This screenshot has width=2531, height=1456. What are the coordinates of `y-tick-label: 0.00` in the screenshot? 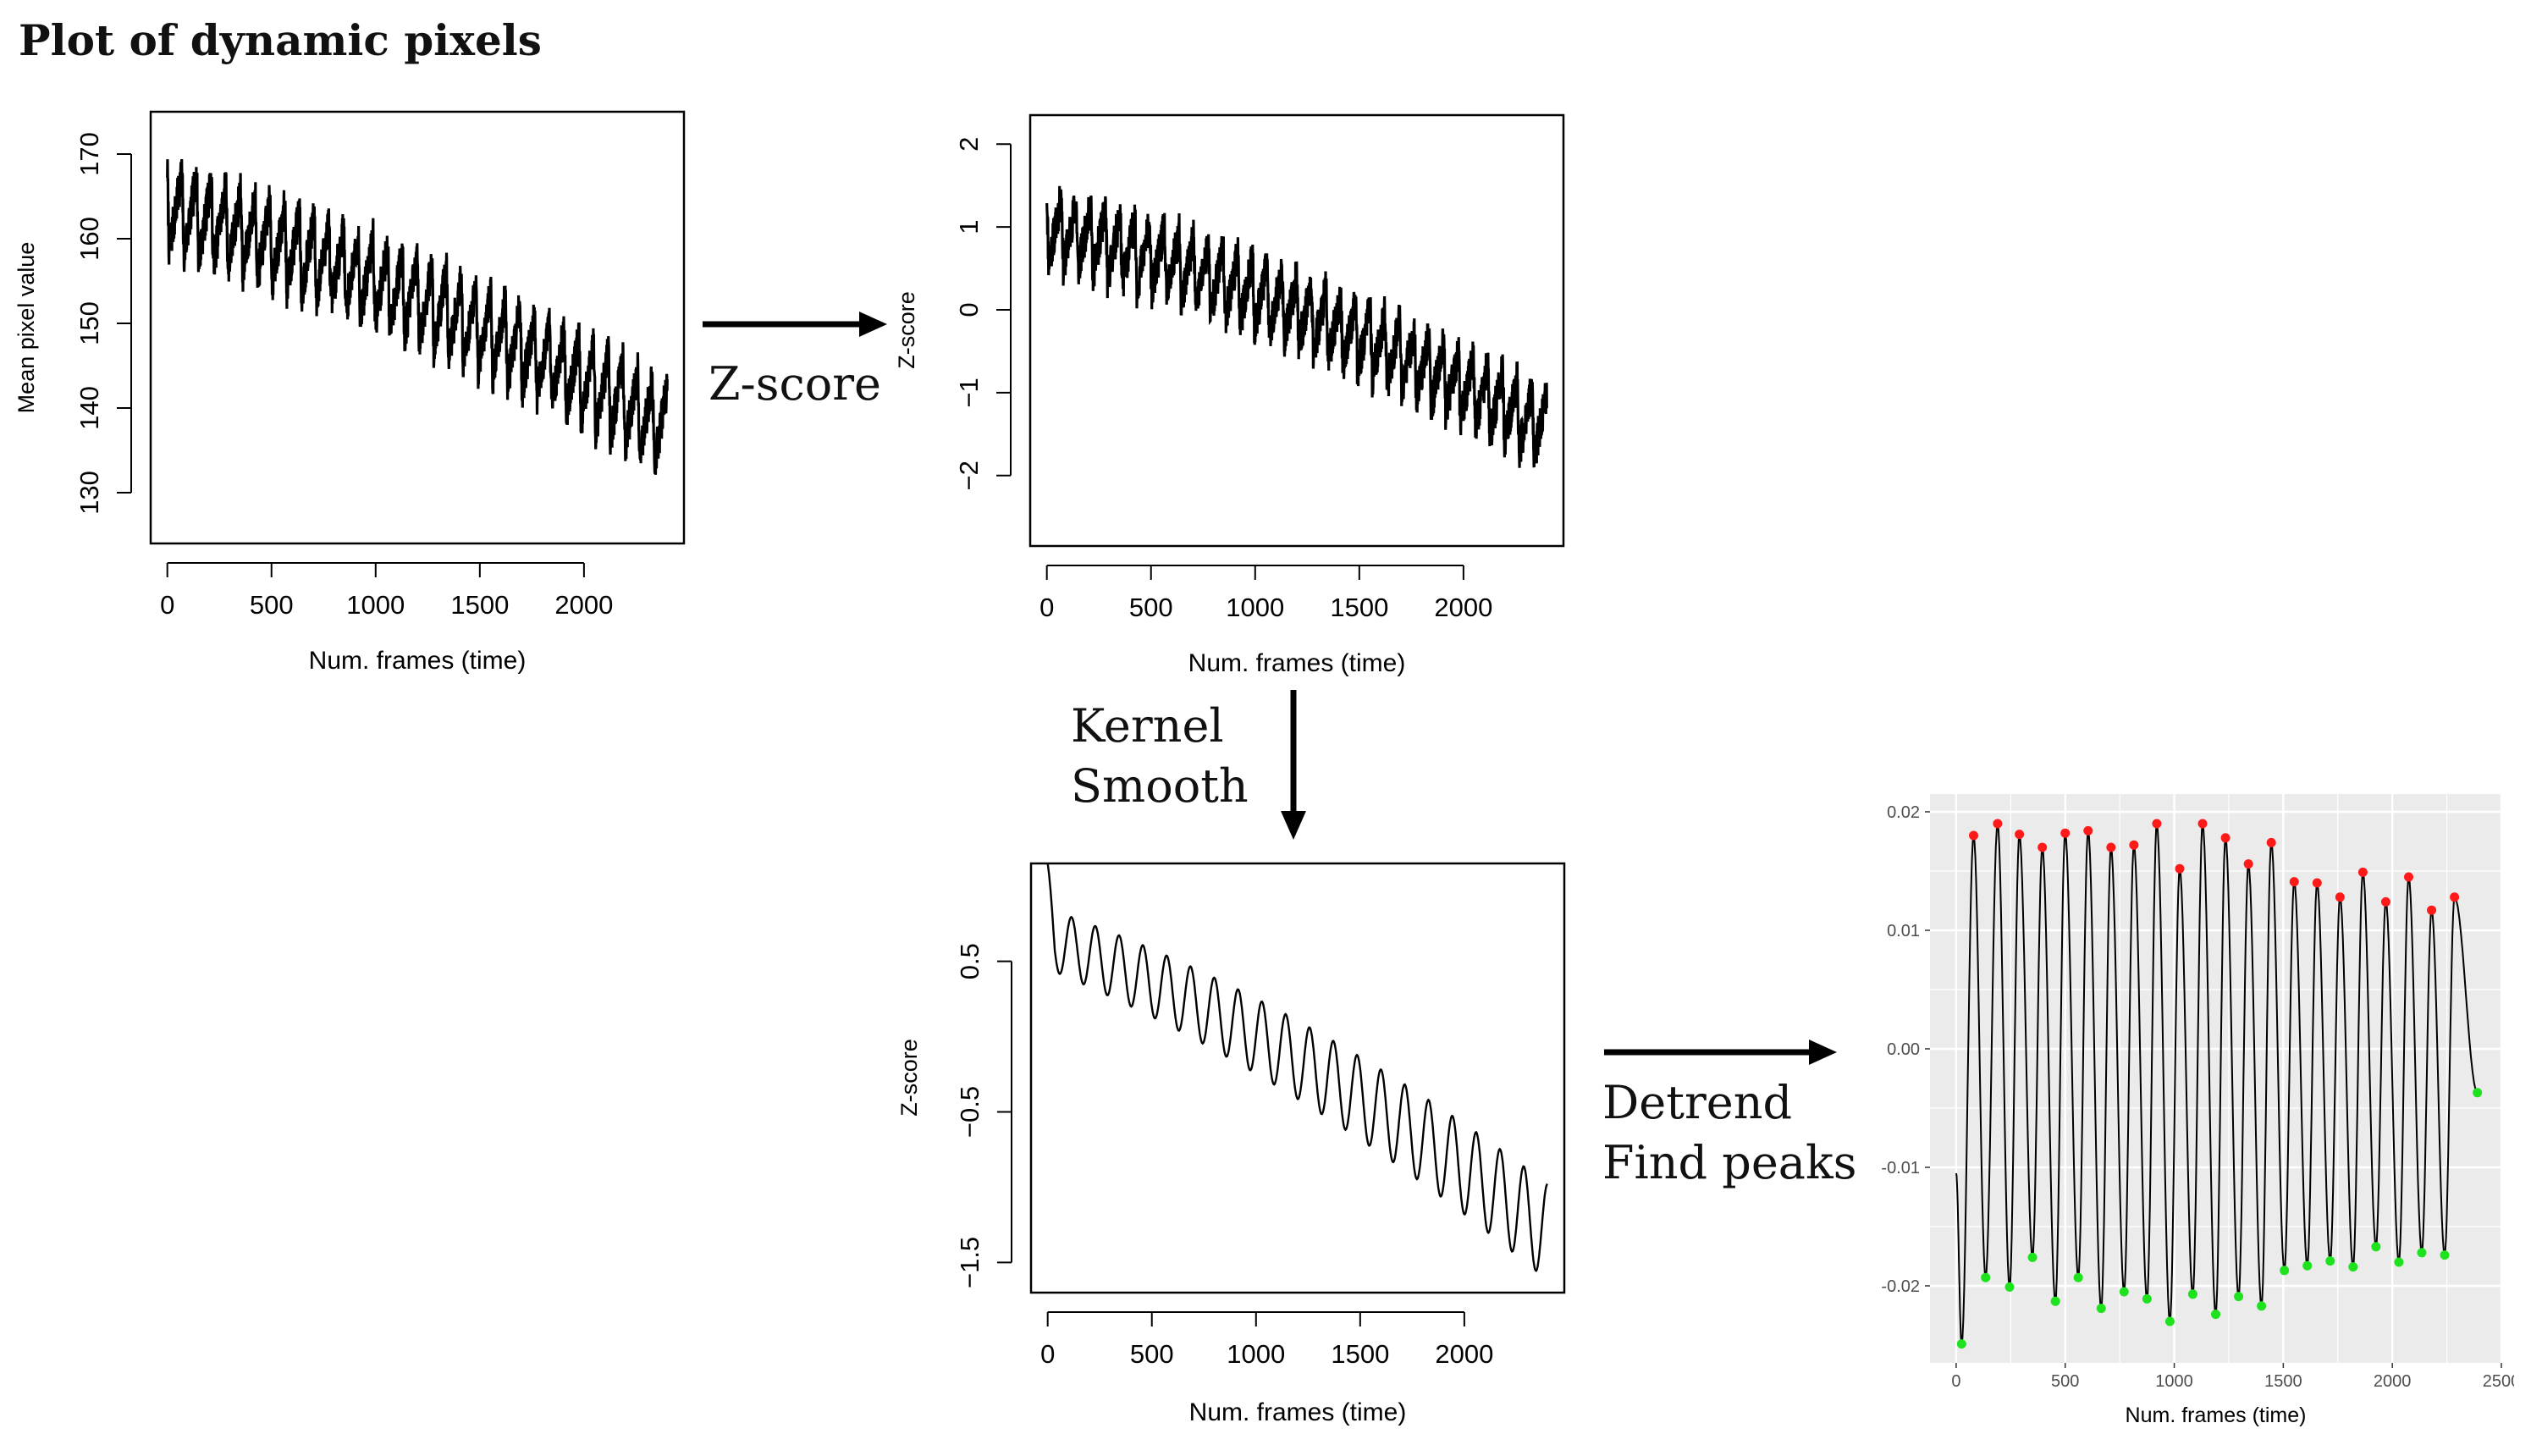 It's located at (1903, 1049).